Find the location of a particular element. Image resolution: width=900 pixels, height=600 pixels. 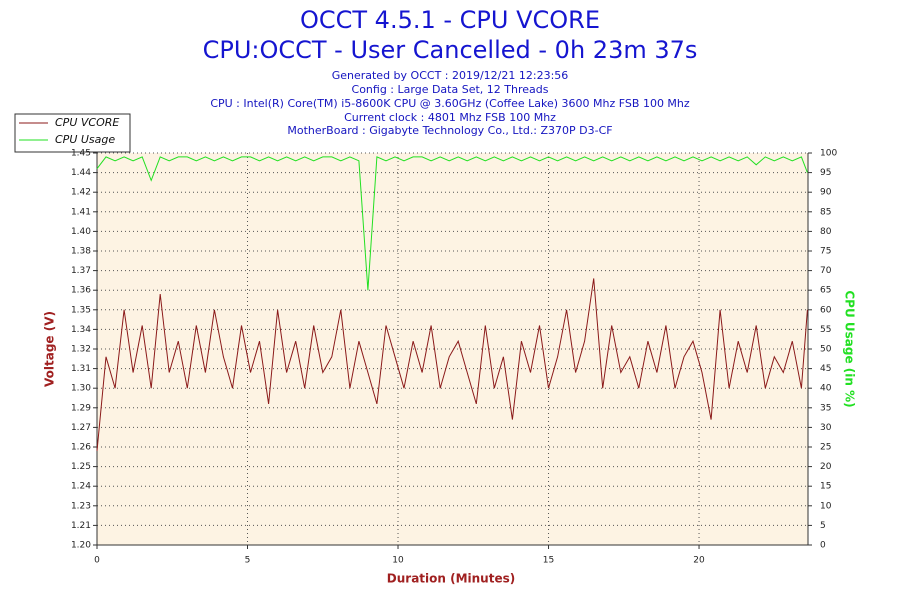

y-tick-label: 1.35 is located at coordinates (81, 310).